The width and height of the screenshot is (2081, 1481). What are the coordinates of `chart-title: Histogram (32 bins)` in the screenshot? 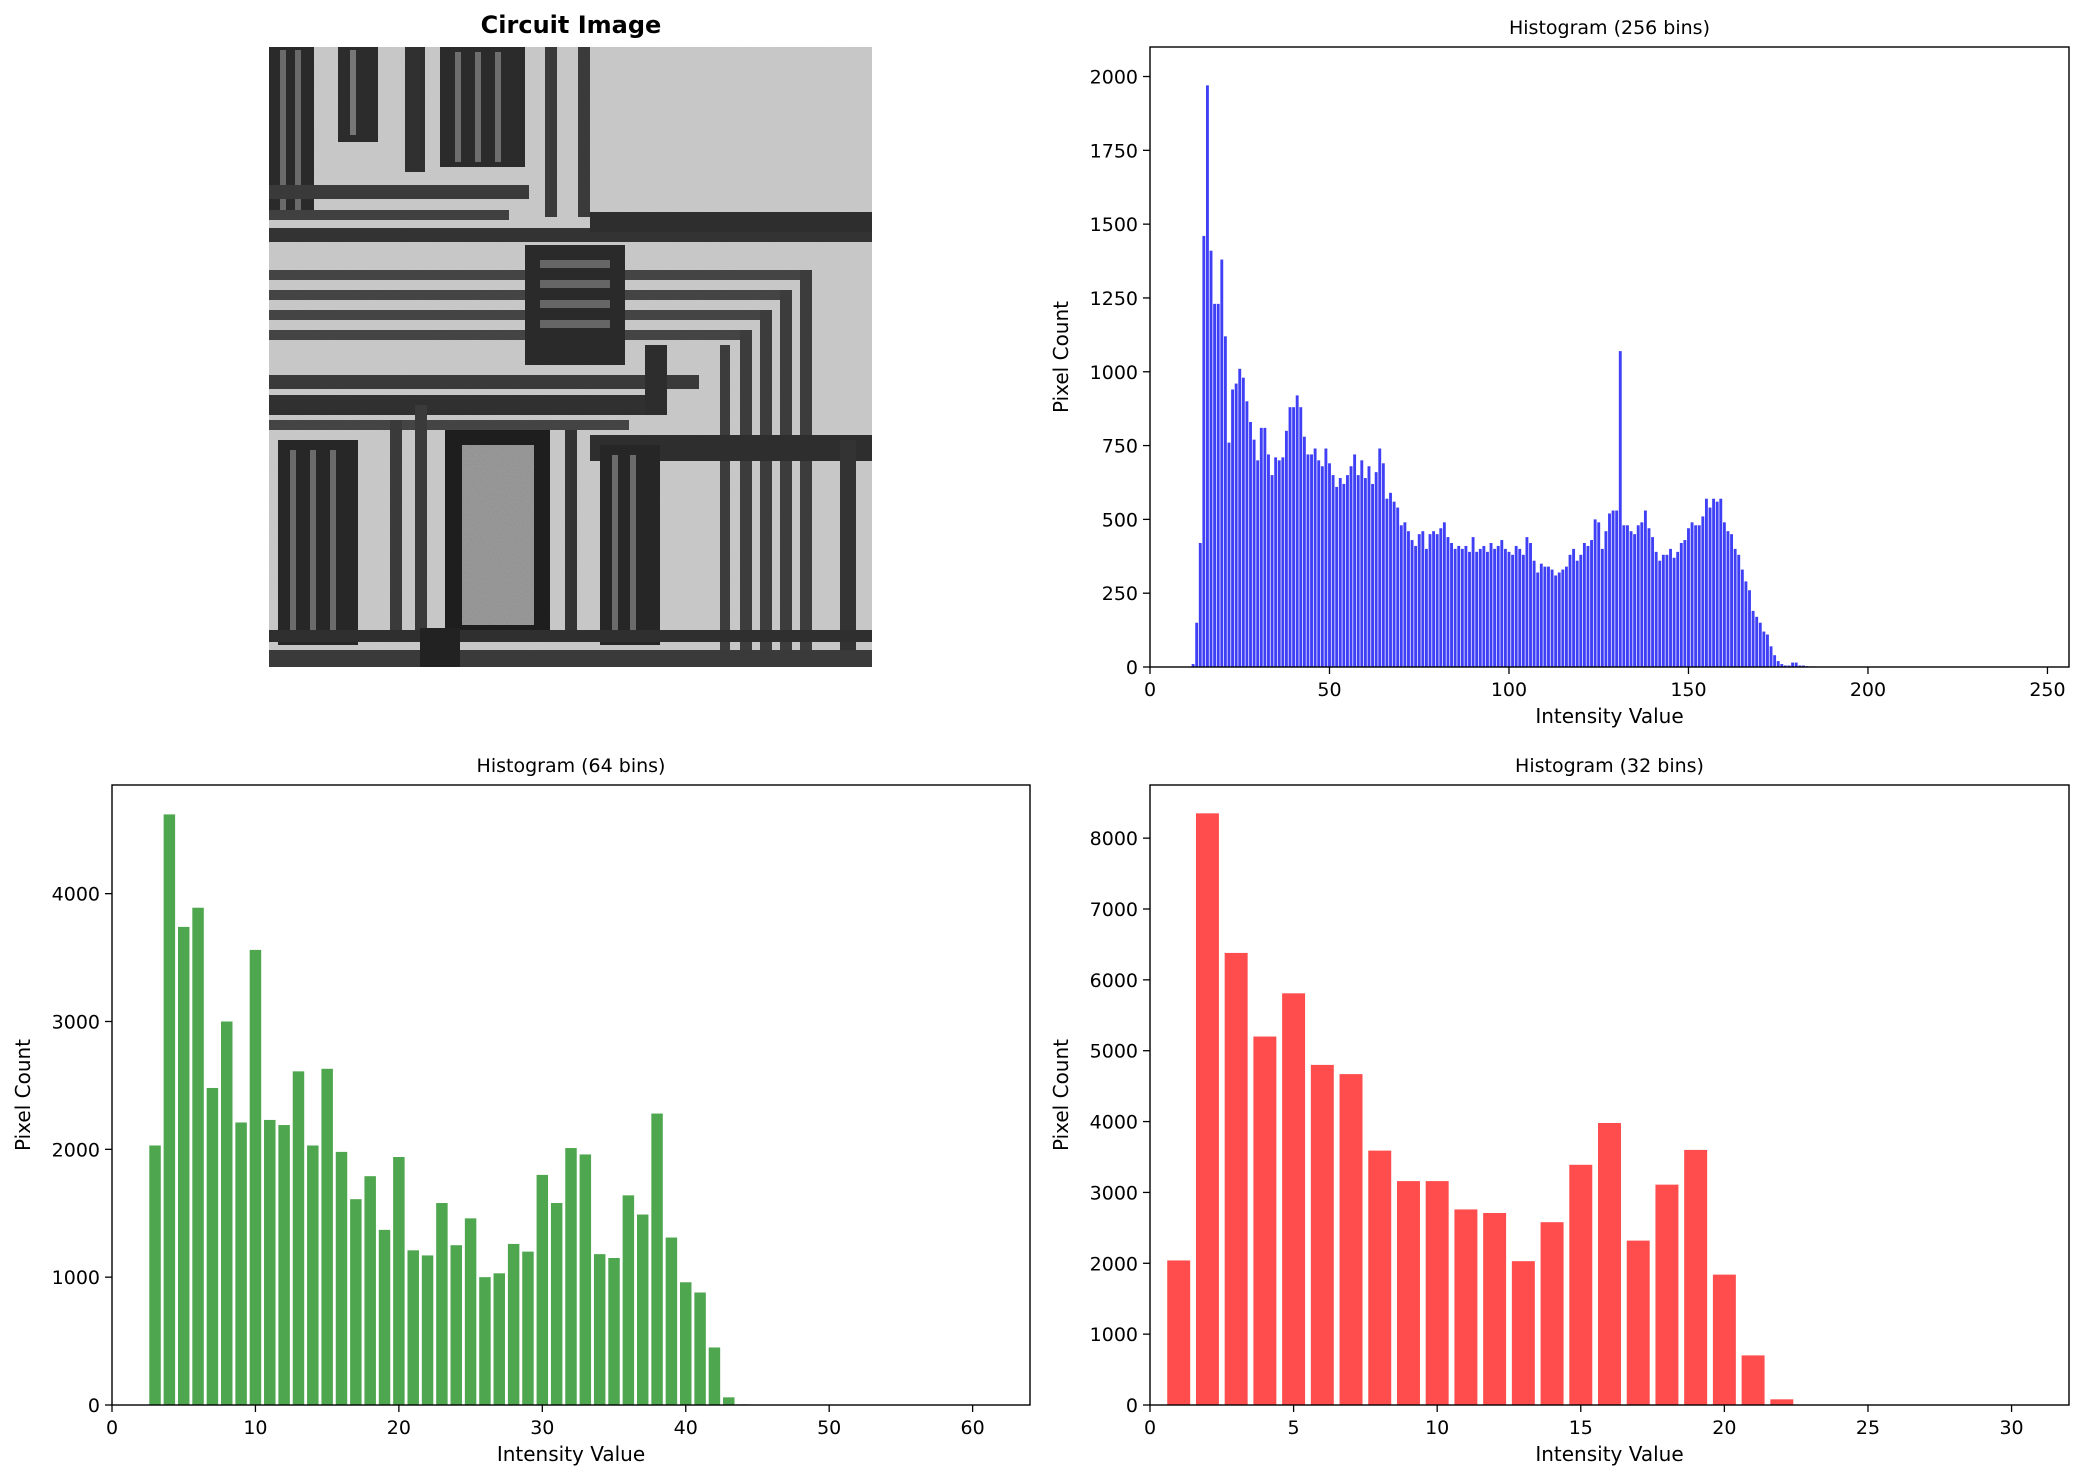 It's located at (1609, 766).